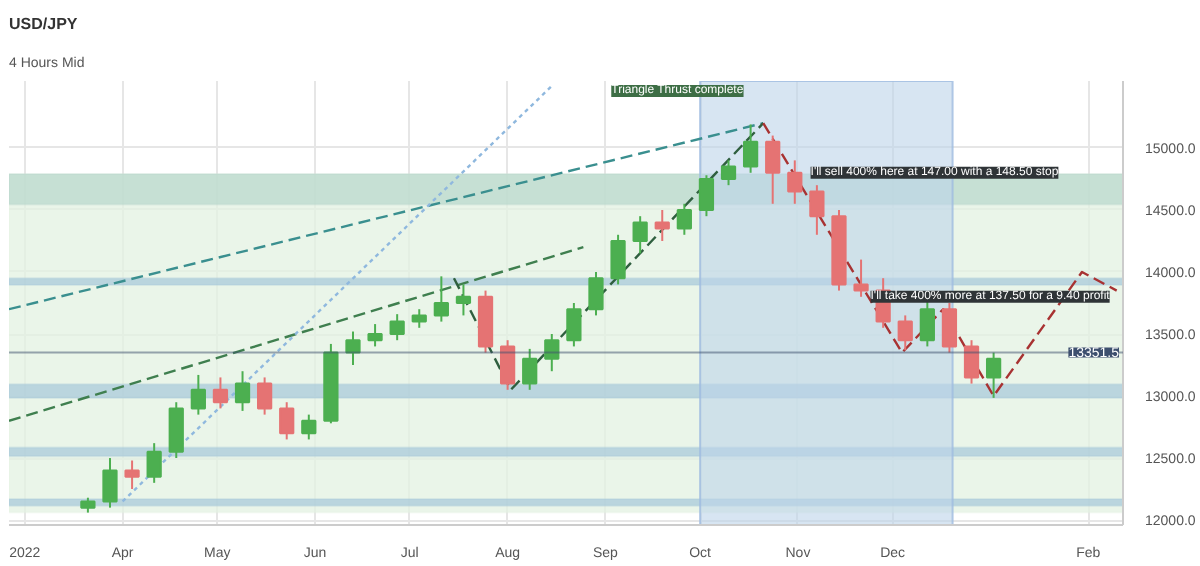 This screenshot has width=1200, height=566. Describe the element at coordinates (44, 24) in the screenshot. I see `chart-title: USD/JPY` at that location.